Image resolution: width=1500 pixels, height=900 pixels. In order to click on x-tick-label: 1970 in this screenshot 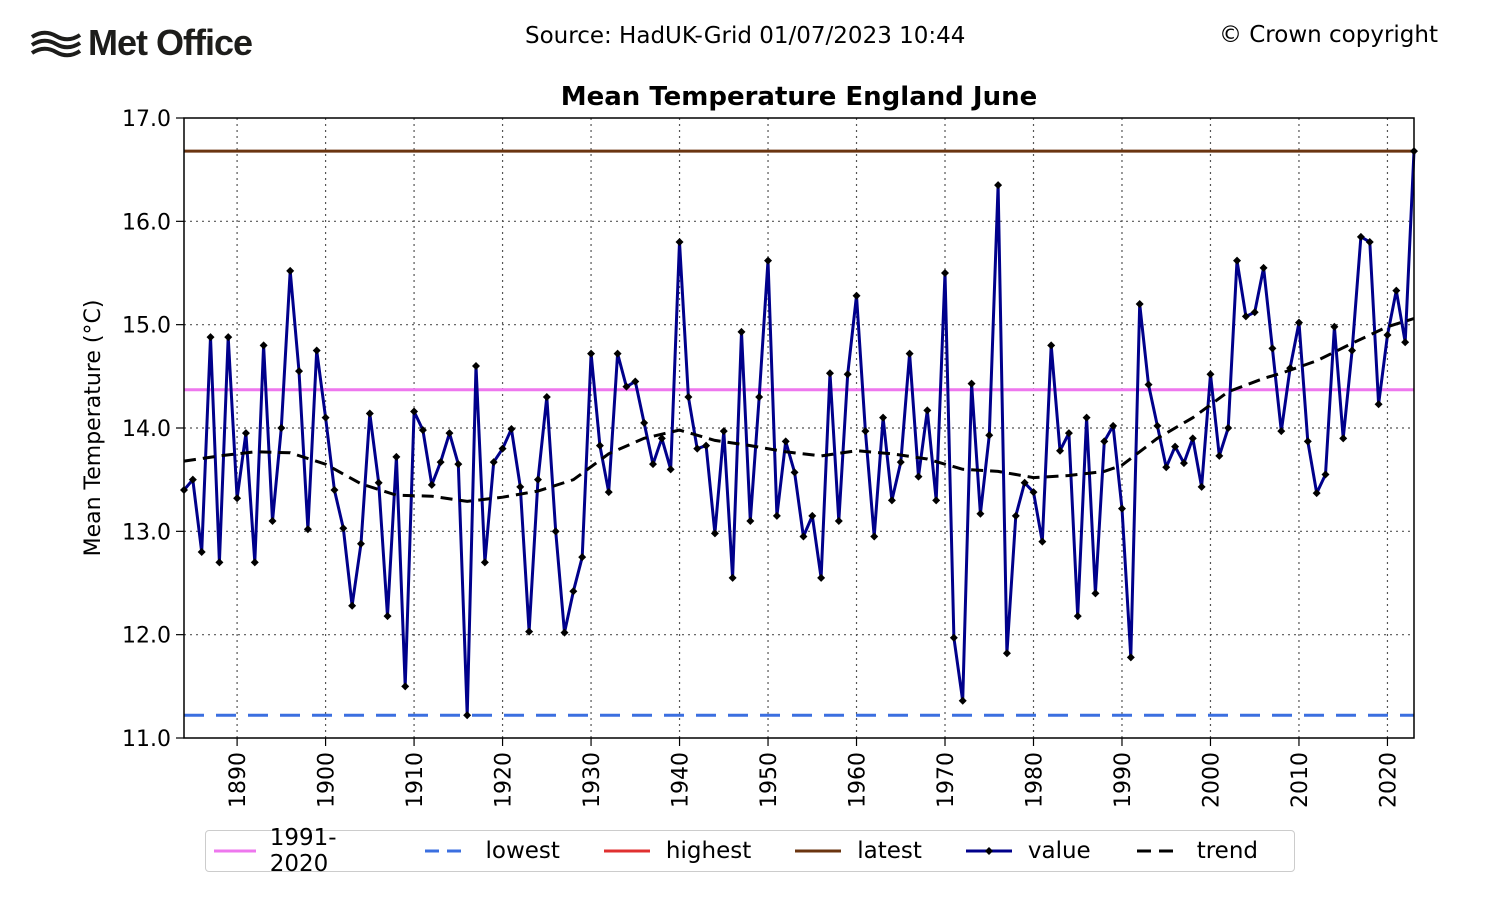, I will do `click(946, 780)`.